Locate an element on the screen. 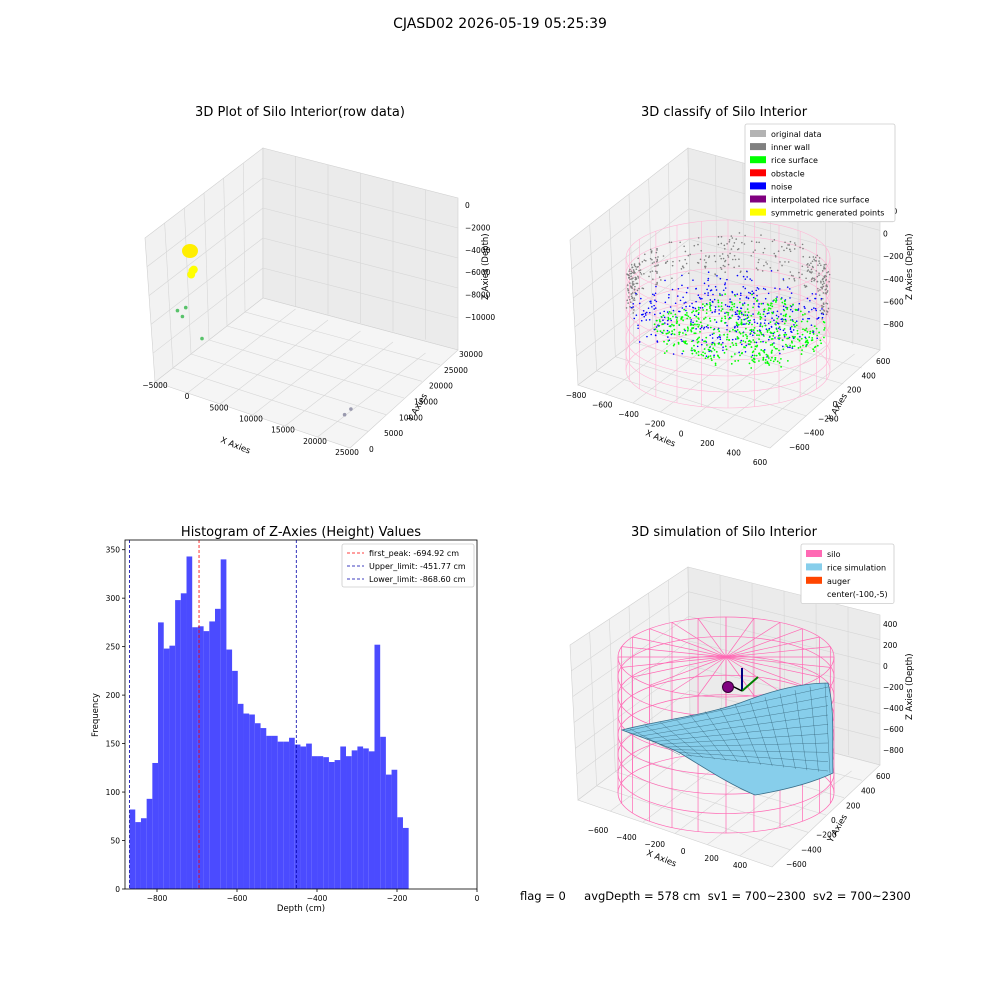 This screenshot has height=1000, width=1000. legend-entry: center(-100,-5) is located at coordinates (857, 594).